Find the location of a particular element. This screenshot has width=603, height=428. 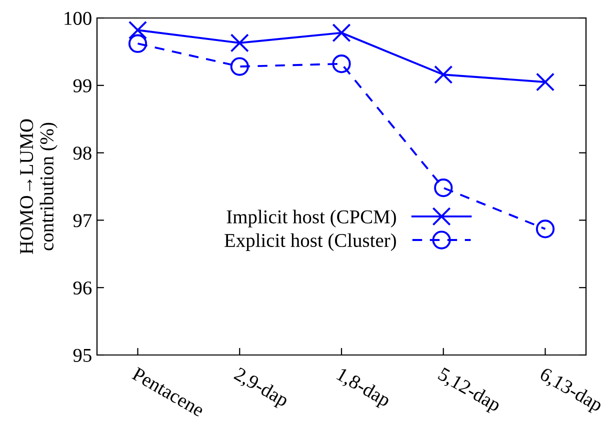

y-tick-label: 97 is located at coordinates (82, 221).